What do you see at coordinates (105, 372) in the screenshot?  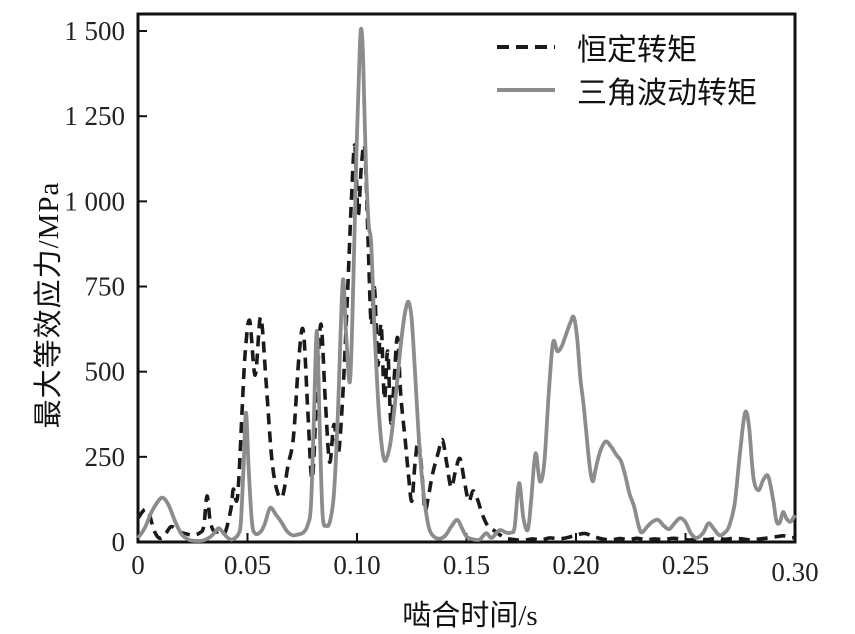 I see `y-tick-label: 500` at bounding box center [105, 372].